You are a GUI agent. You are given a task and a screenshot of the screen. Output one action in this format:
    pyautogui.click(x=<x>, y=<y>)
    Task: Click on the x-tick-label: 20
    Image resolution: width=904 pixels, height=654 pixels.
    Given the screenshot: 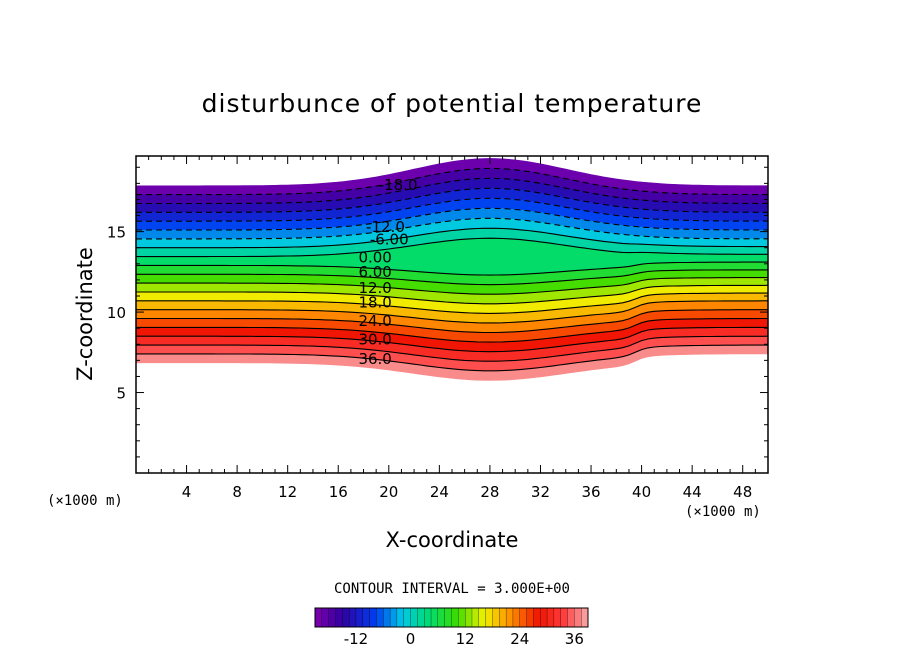 What is the action you would take?
    pyautogui.click(x=388, y=492)
    